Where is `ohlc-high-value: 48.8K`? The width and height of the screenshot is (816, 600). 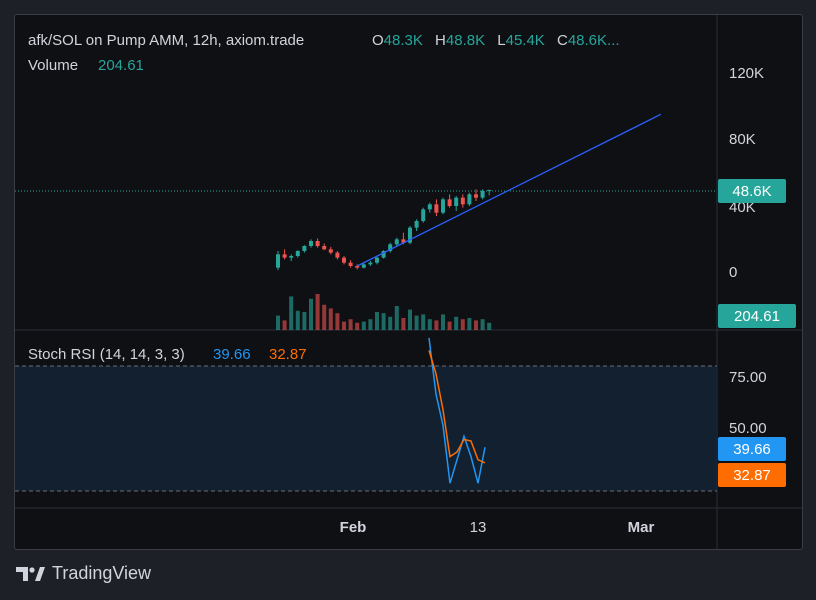 ohlc-high-value: 48.8K is located at coordinates (465, 40).